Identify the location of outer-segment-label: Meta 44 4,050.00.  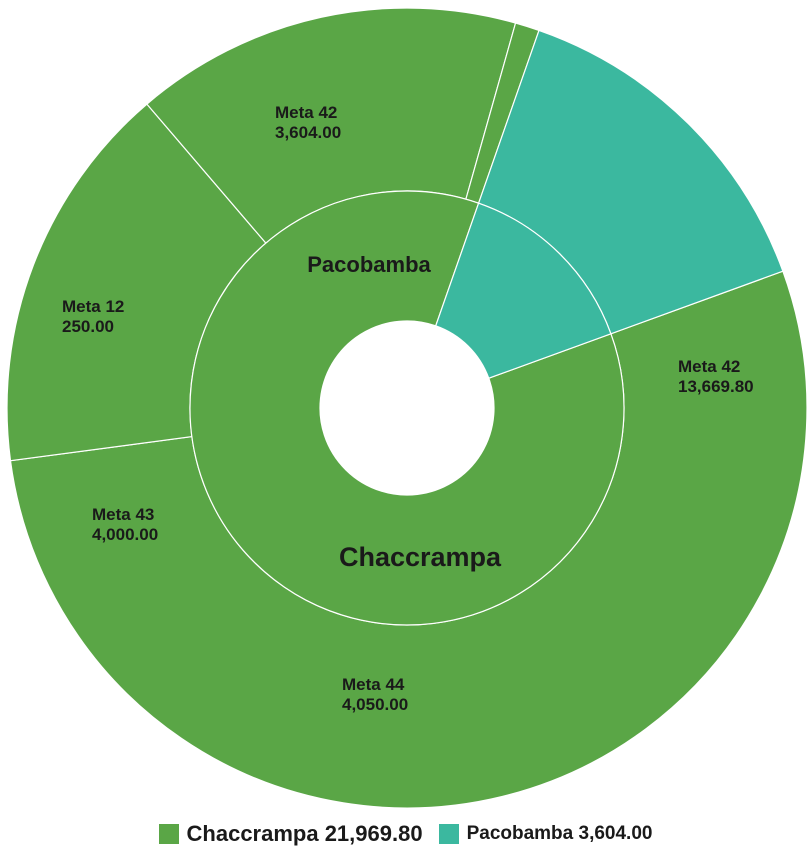
(375, 694).